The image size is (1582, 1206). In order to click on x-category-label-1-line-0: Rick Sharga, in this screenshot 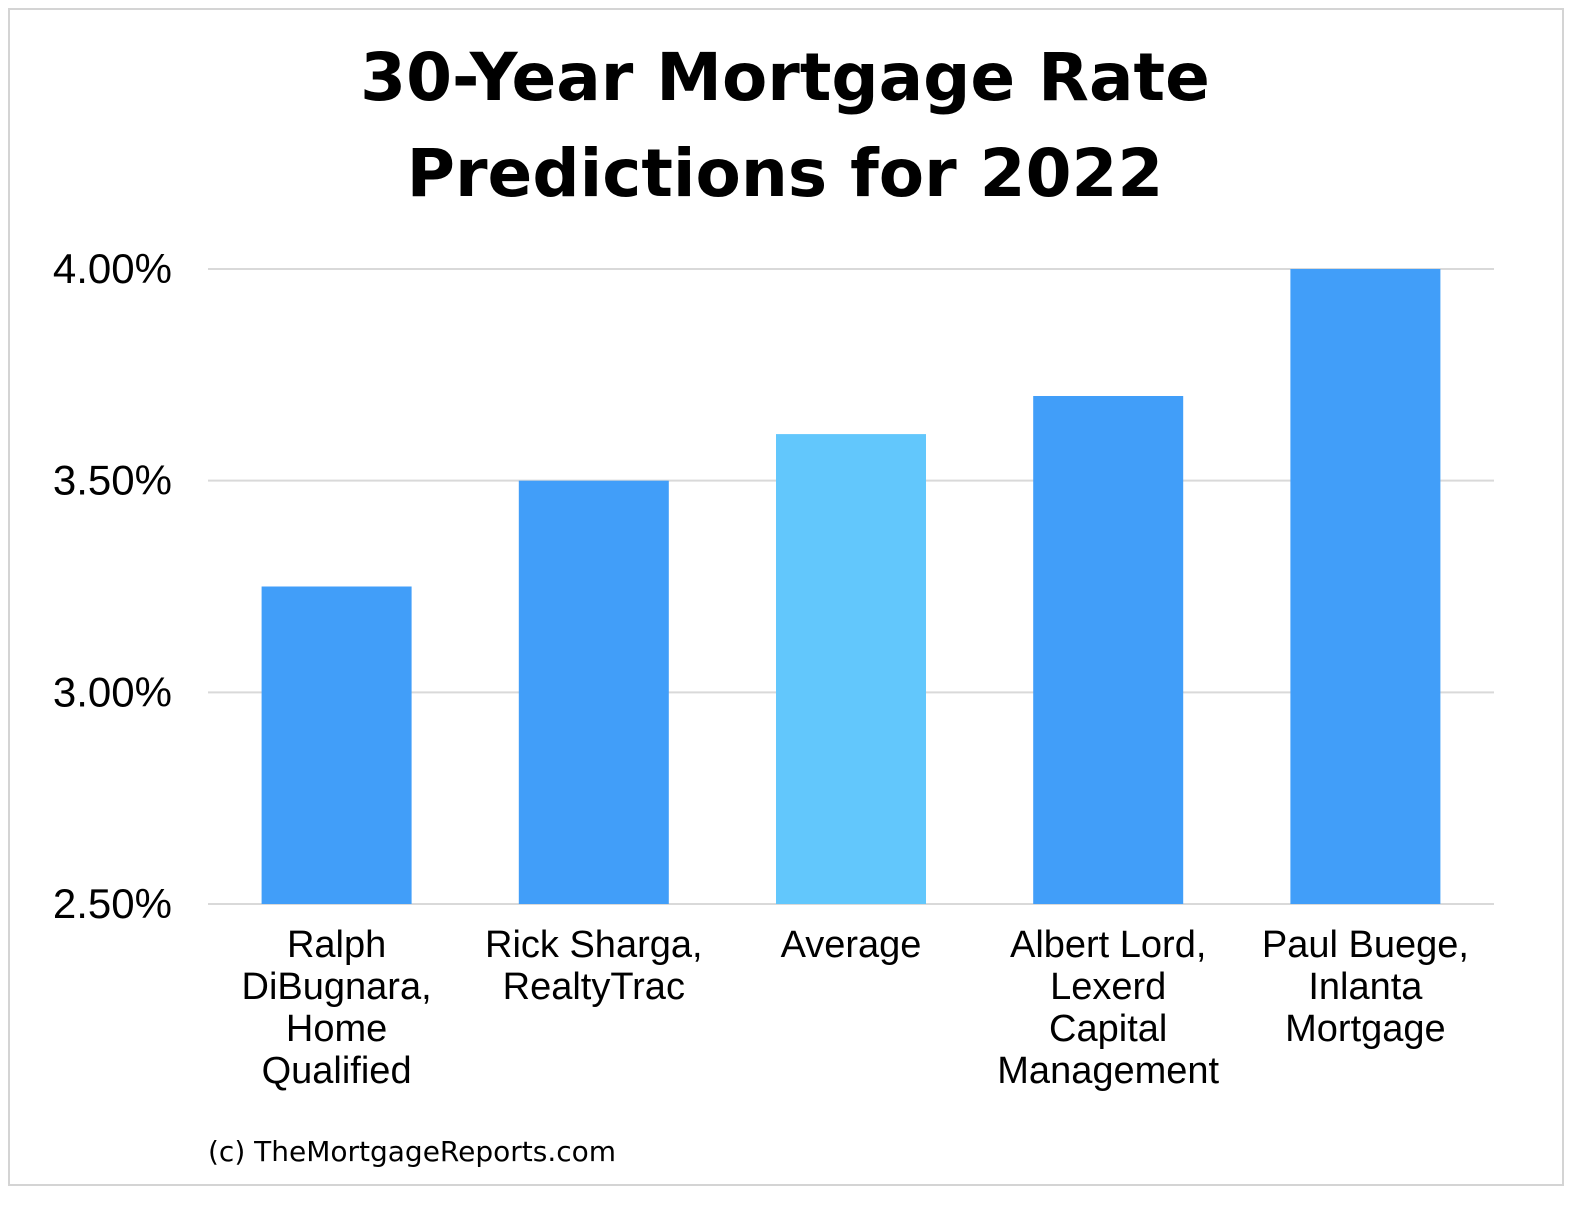, I will do `click(594, 945)`.